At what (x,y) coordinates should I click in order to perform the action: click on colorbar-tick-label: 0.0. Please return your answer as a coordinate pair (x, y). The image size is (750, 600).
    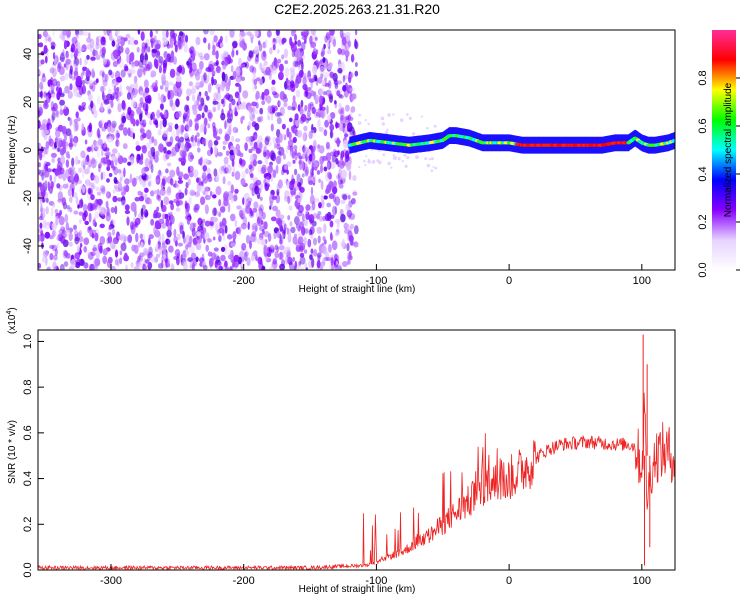
    Looking at the image, I should click on (703, 269).